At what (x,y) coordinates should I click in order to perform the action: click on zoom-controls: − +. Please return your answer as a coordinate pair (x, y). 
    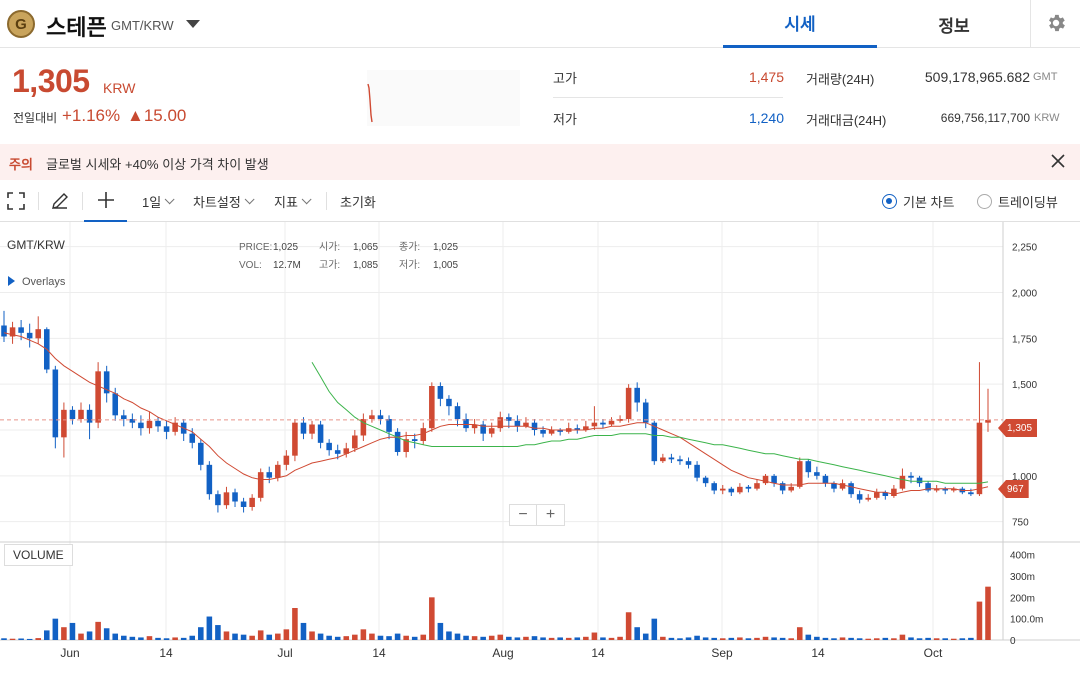
    Looking at the image, I should click on (537, 515).